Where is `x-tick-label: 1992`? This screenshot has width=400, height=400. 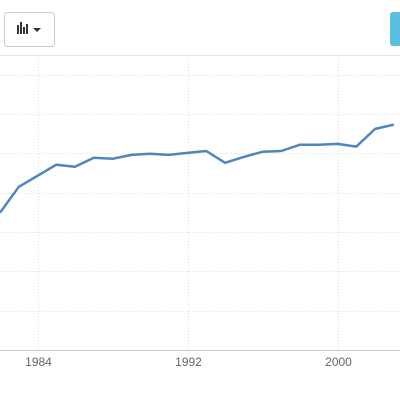
x-tick-label: 1992 is located at coordinates (188, 362).